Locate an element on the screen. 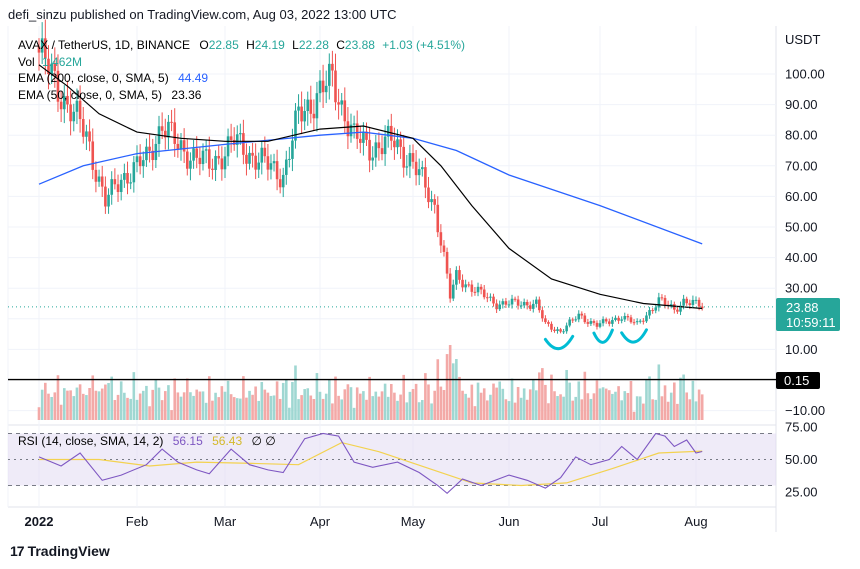 This screenshot has height=569, width=860. axis-unit-label: USDT is located at coordinates (802, 39).